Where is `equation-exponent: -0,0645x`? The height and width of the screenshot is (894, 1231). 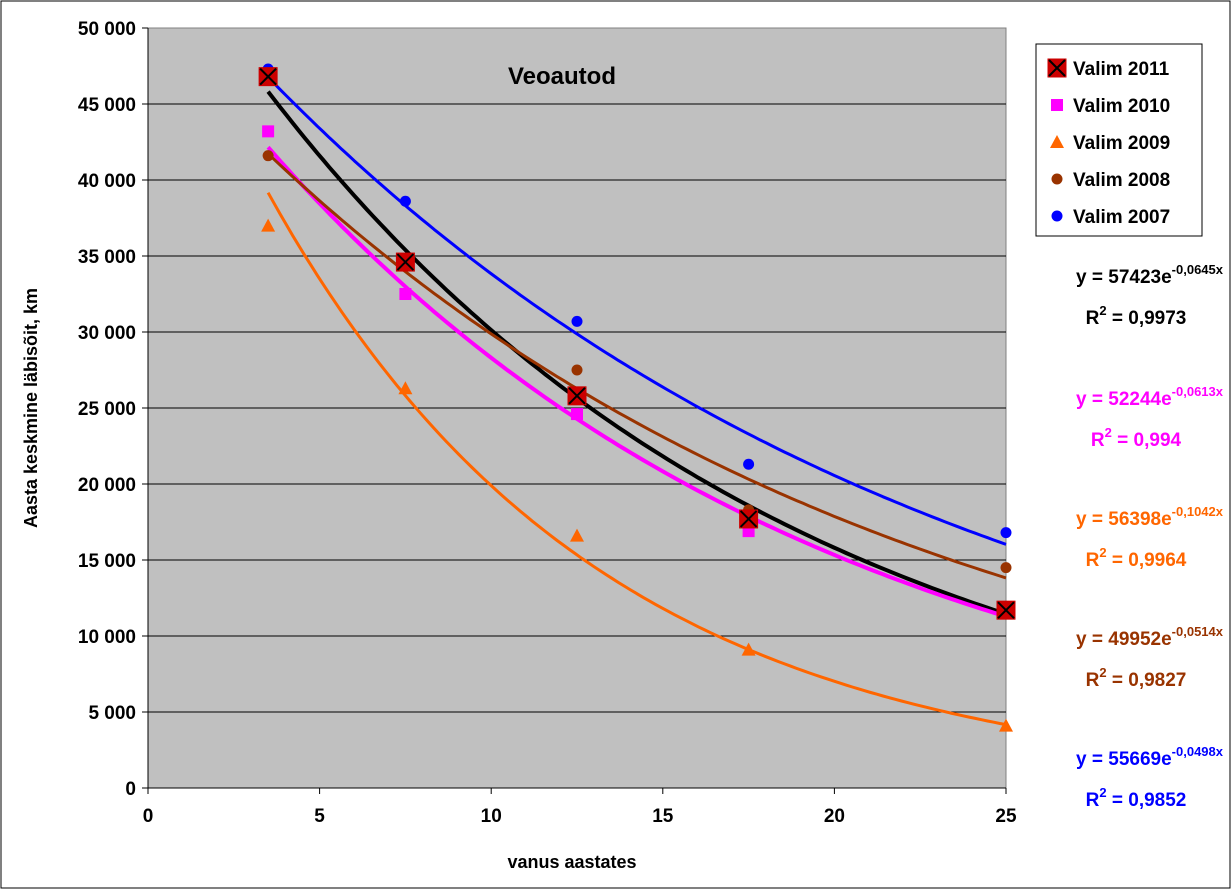 equation-exponent: -0,0645x is located at coordinates (1198, 269).